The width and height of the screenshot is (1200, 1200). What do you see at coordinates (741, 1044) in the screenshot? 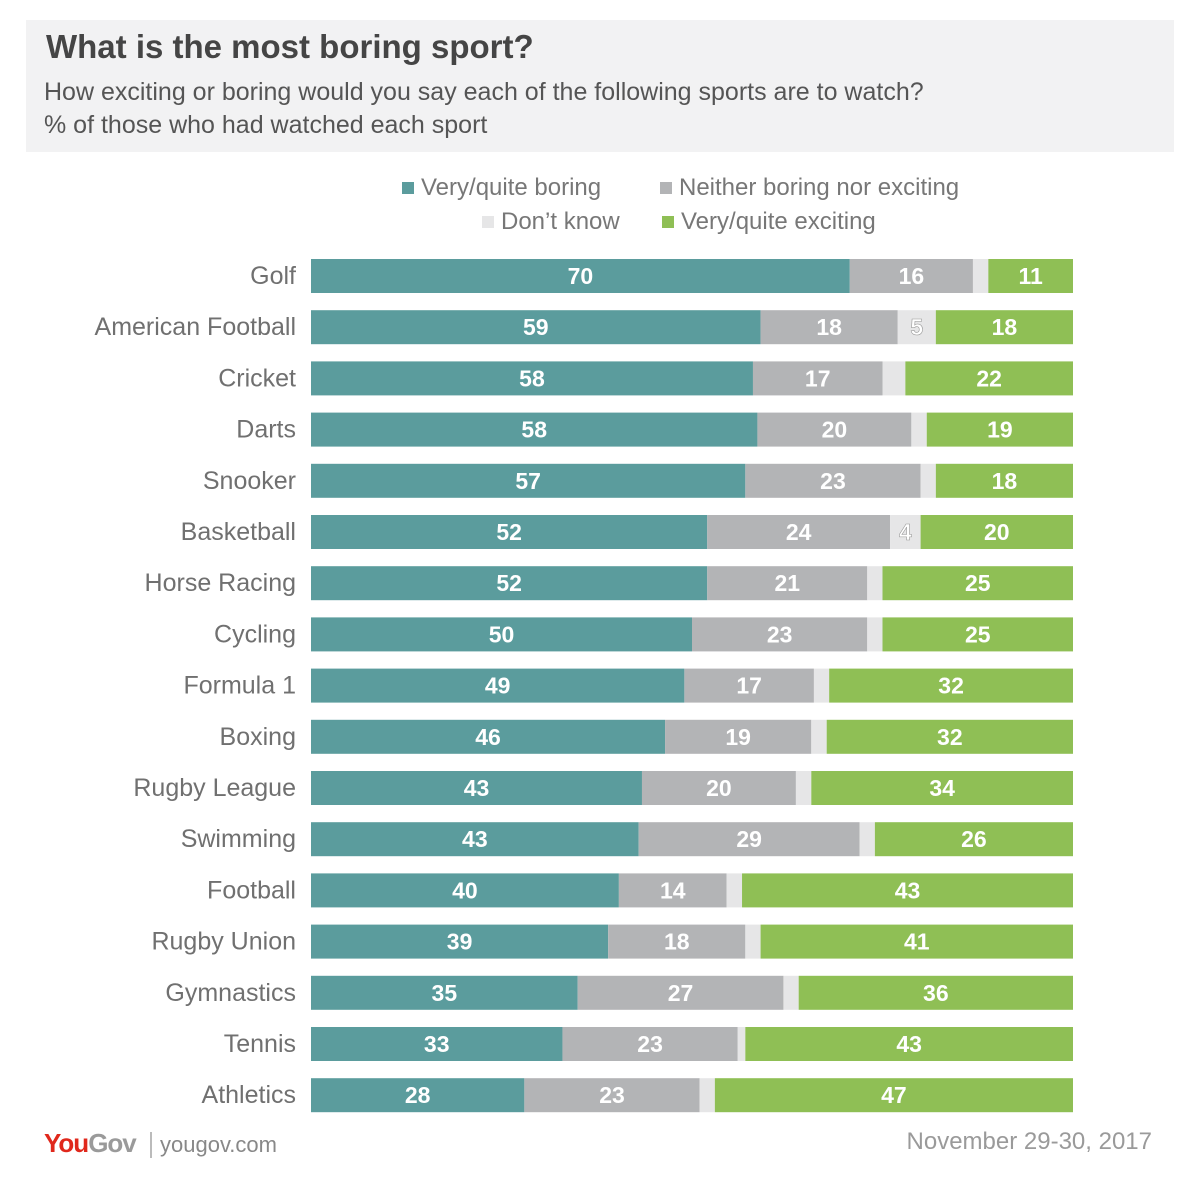
I see `bar-dont_know-tennis` at bounding box center [741, 1044].